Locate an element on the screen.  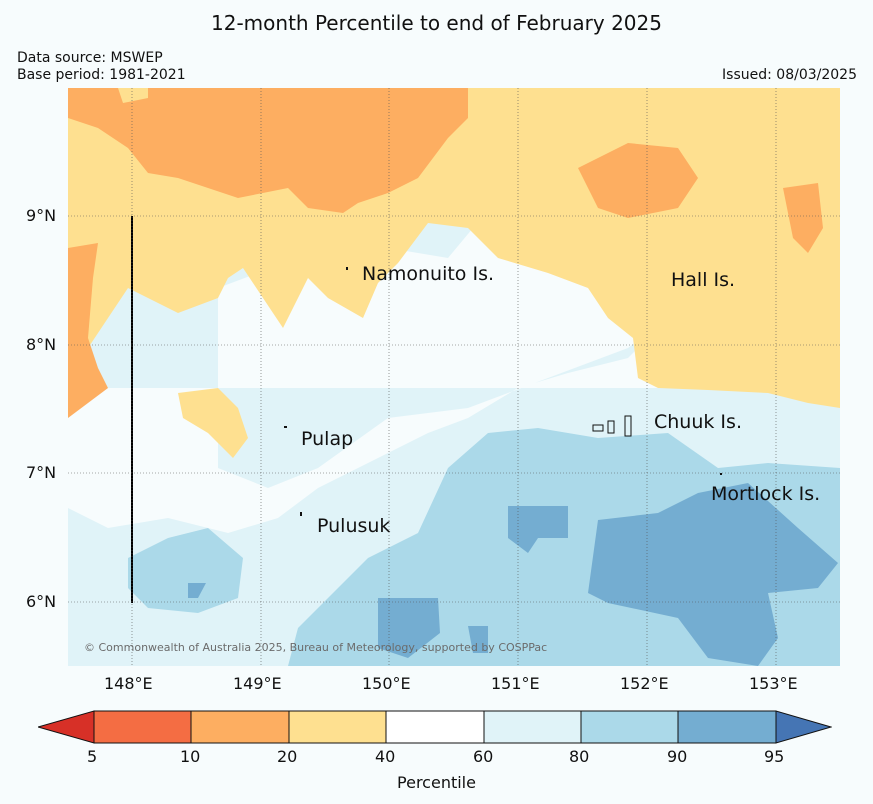
label-hall: Hall Is. is located at coordinates (703, 280).